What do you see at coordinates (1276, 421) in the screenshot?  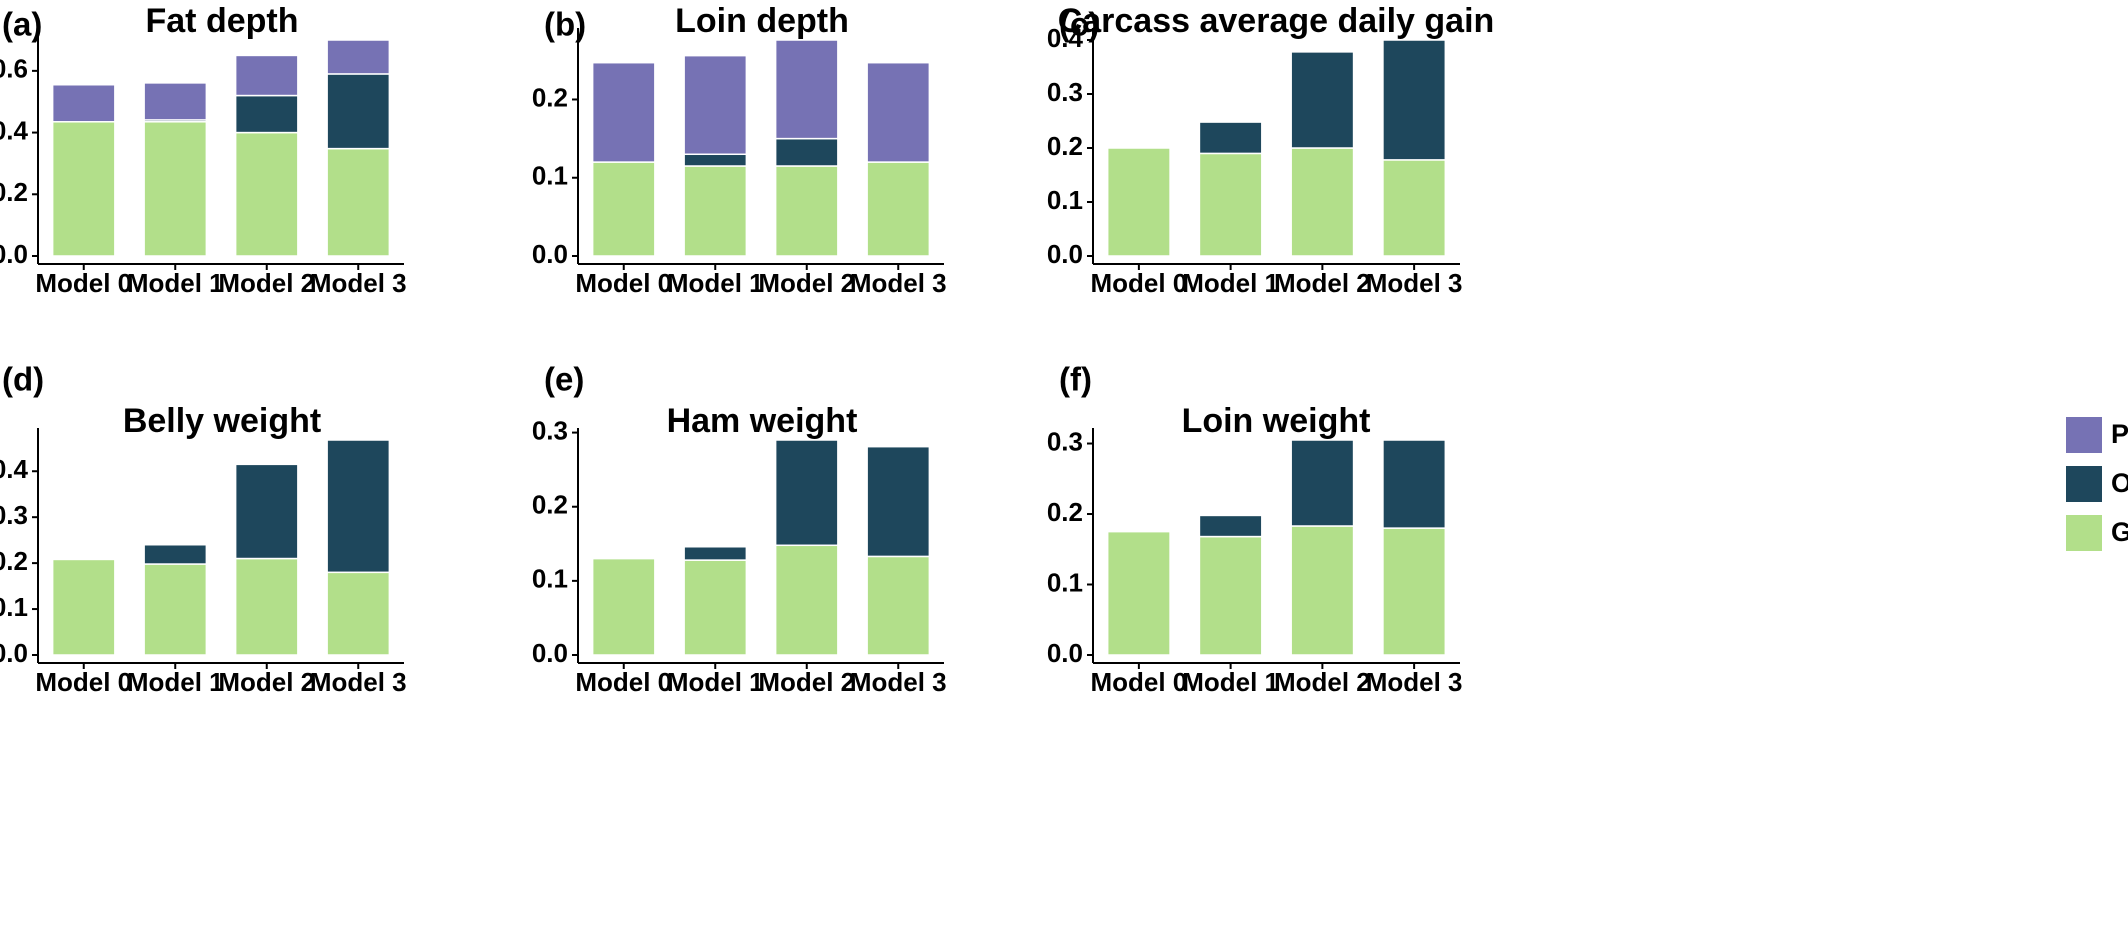 I see `panel-title: Loin weight` at bounding box center [1276, 421].